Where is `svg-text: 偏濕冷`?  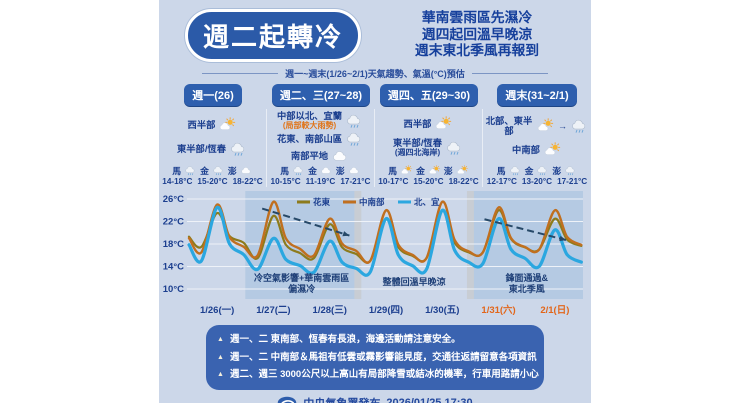
svg-text: 偏濕冷 is located at coordinates (301, 288).